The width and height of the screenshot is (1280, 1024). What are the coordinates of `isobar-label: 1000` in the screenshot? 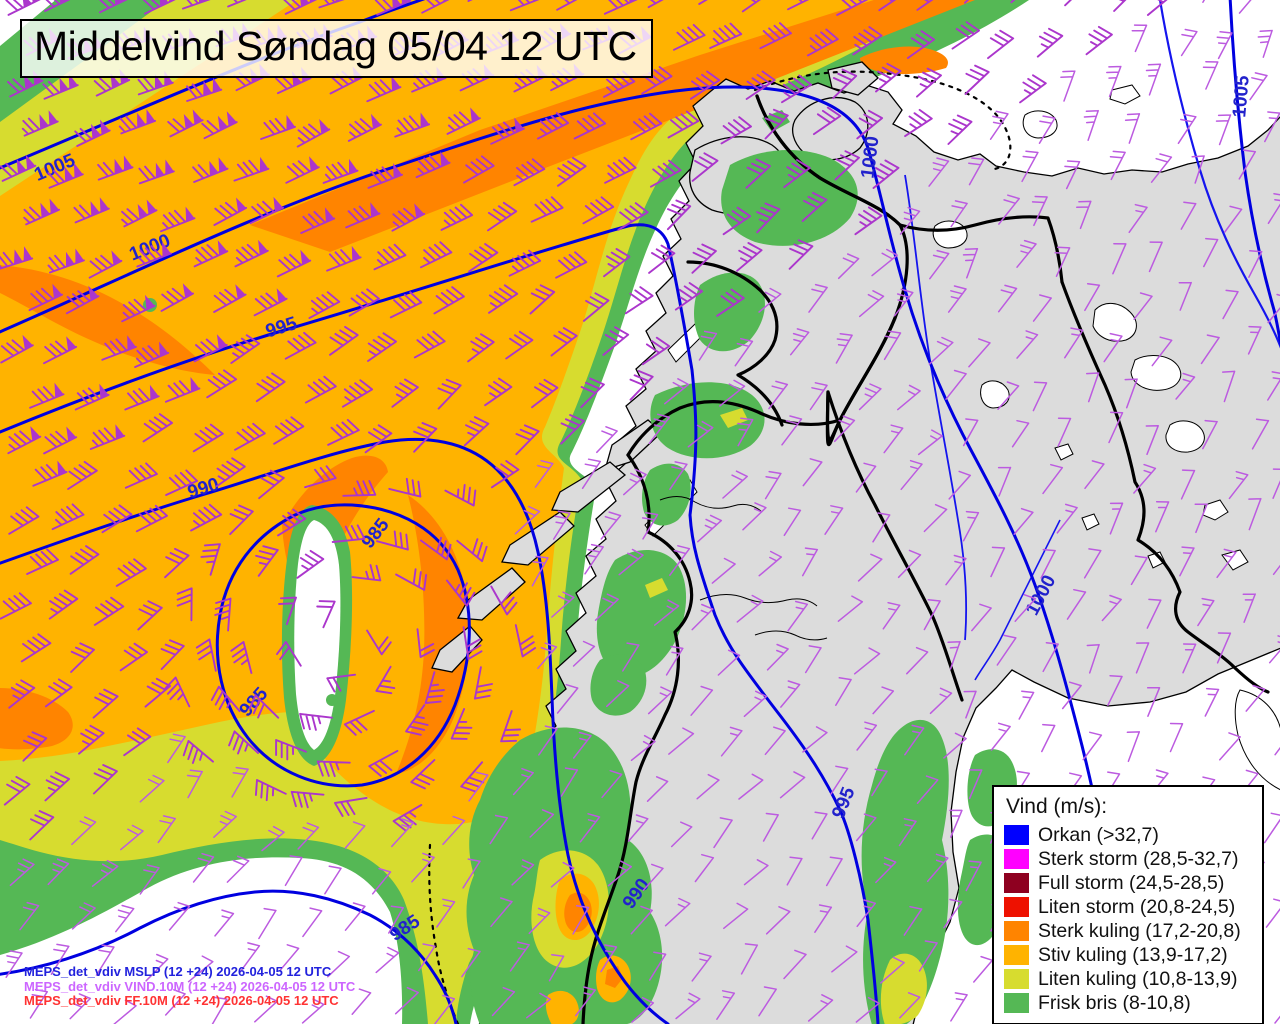 It's located at (871, 157).